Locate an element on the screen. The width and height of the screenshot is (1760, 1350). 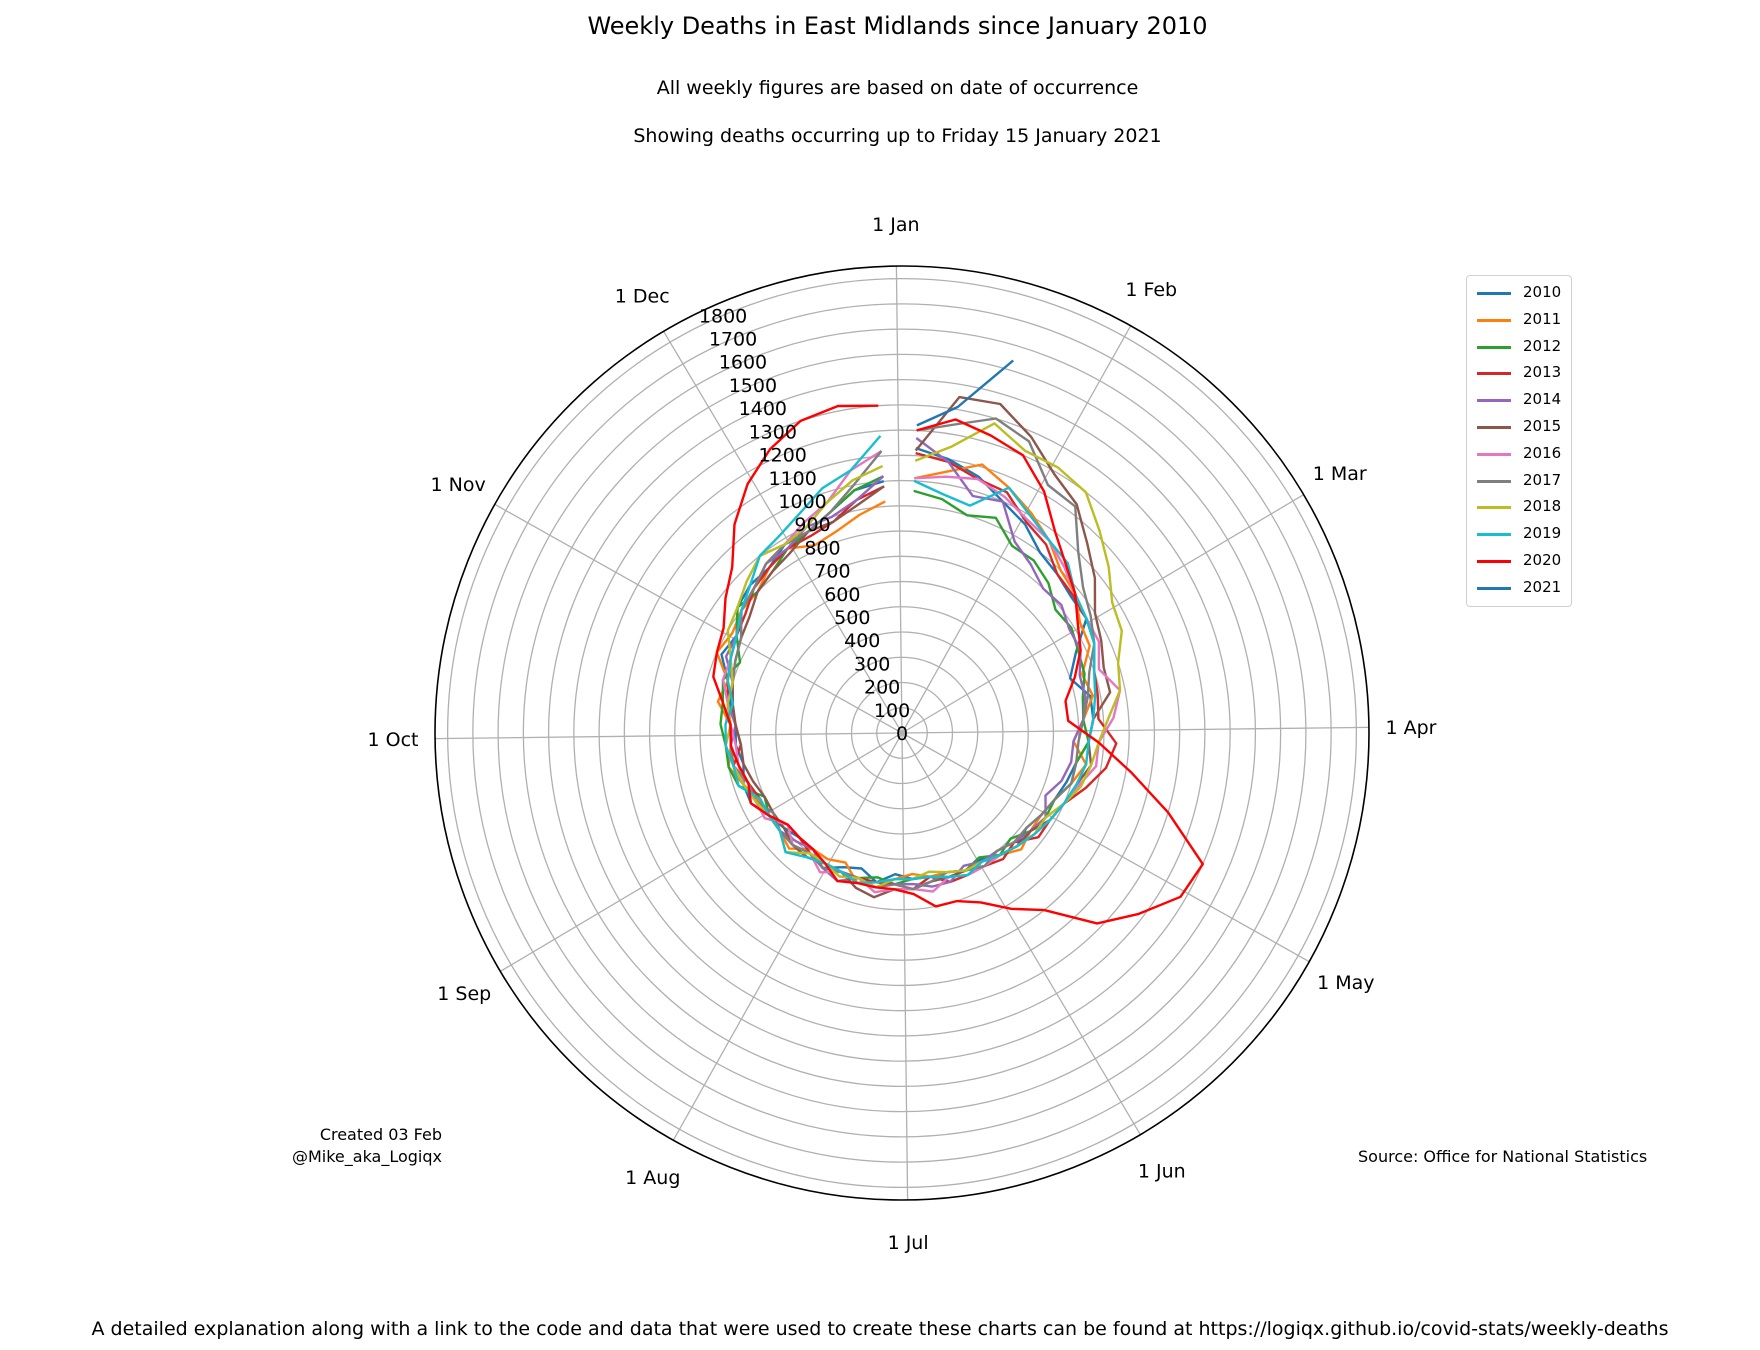
created-date: Created 03 Feb is located at coordinates (380, 1134).